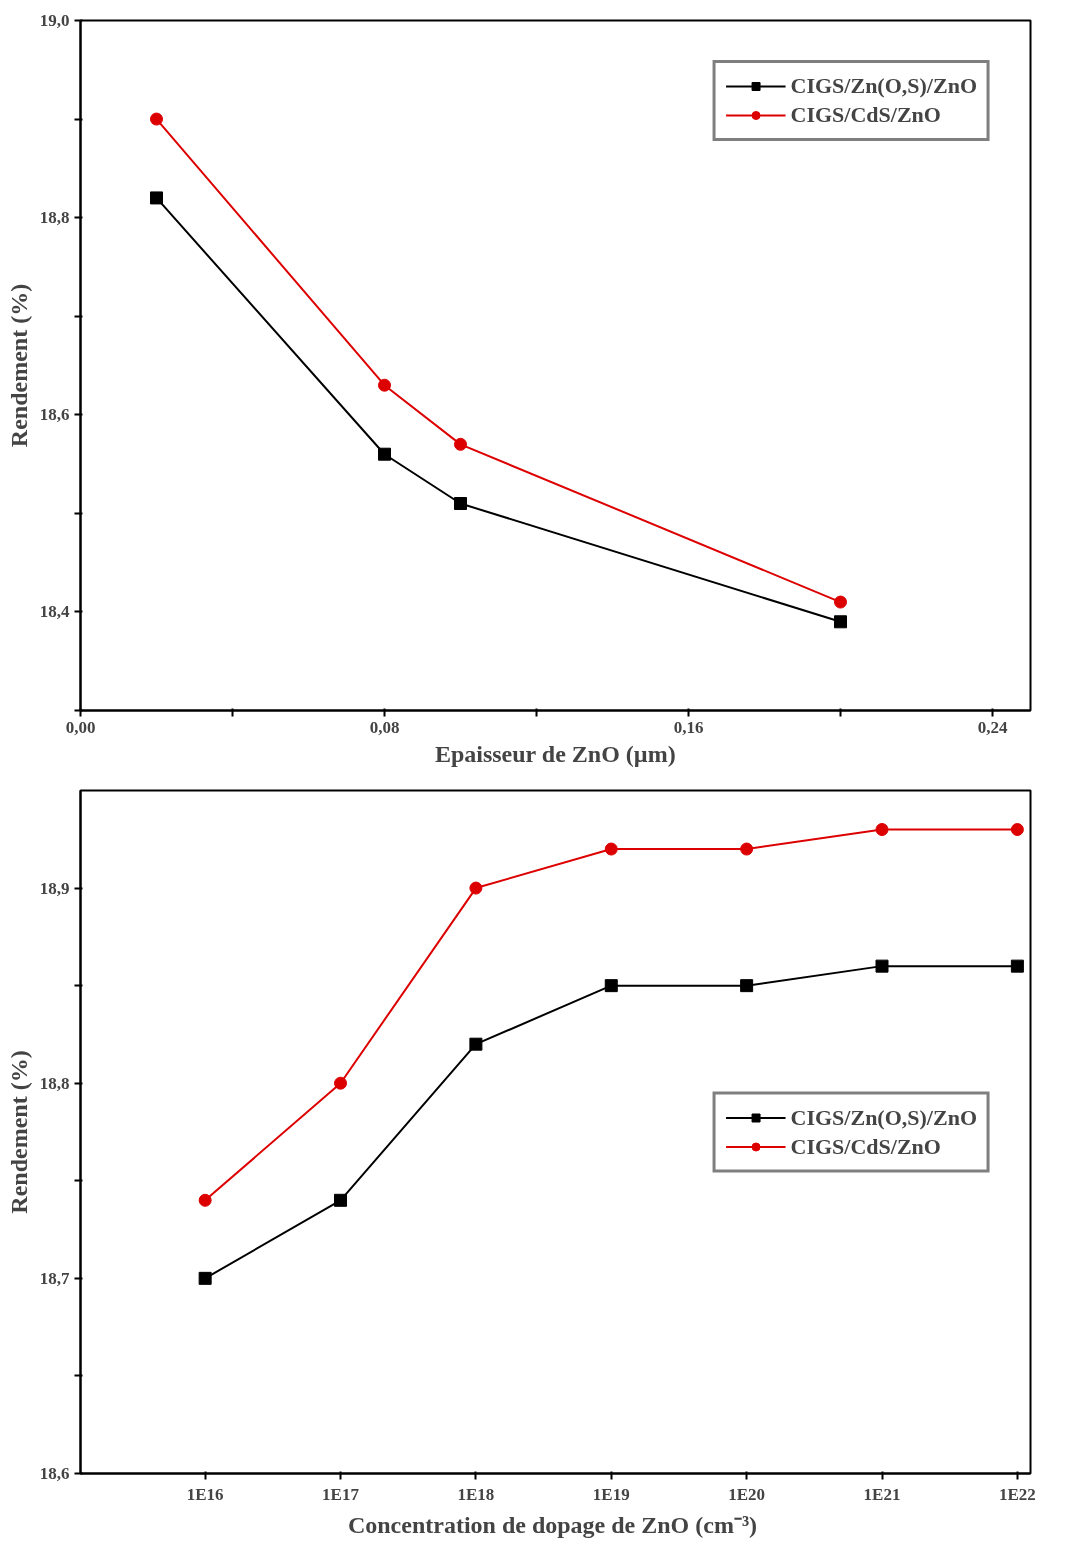  I want to click on x-axis-title: Concentration de dopage de ZnO (cm⁻³), so click(552, 1524).